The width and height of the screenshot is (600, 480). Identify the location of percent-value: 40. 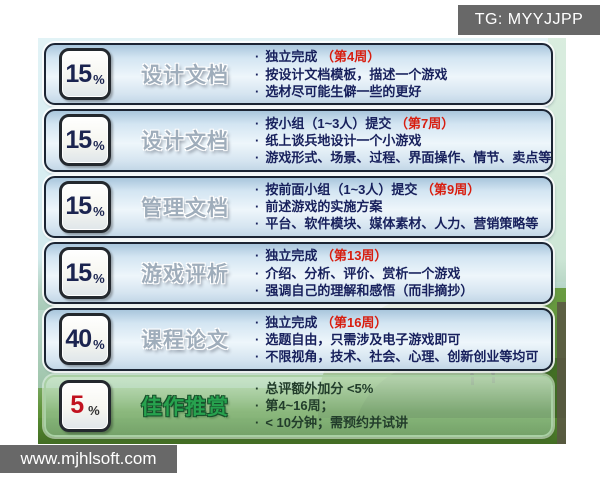
(78, 338).